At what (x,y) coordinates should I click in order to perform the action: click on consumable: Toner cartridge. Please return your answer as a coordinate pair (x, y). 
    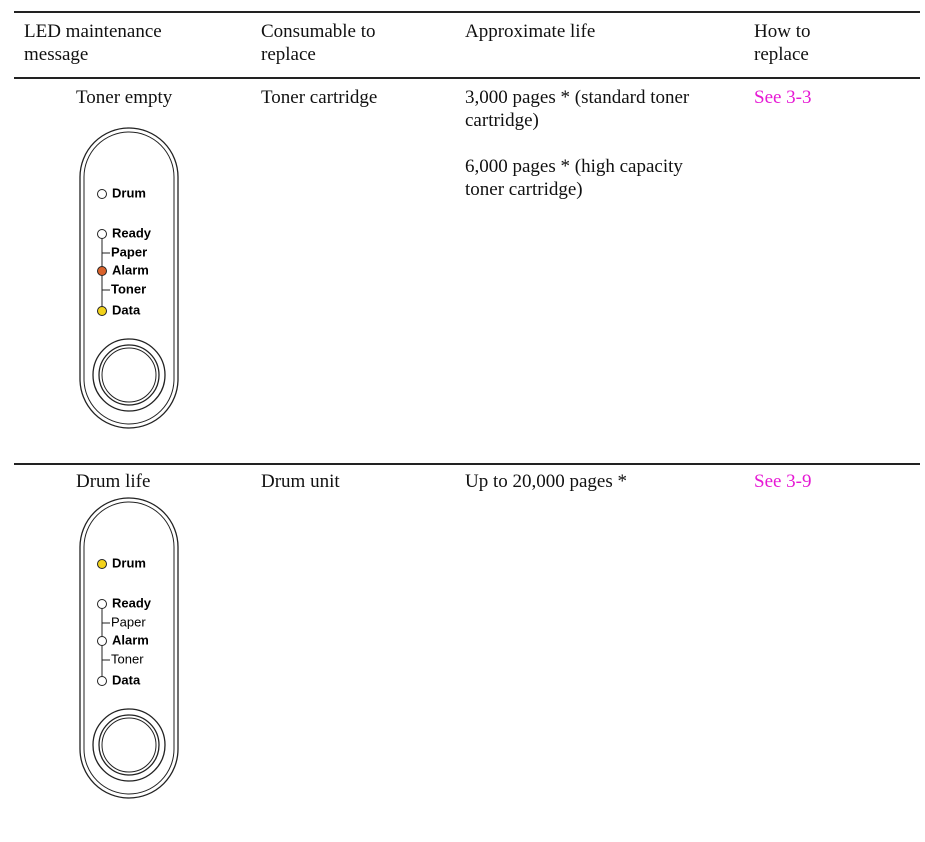
    Looking at the image, I should click on (319, 97).